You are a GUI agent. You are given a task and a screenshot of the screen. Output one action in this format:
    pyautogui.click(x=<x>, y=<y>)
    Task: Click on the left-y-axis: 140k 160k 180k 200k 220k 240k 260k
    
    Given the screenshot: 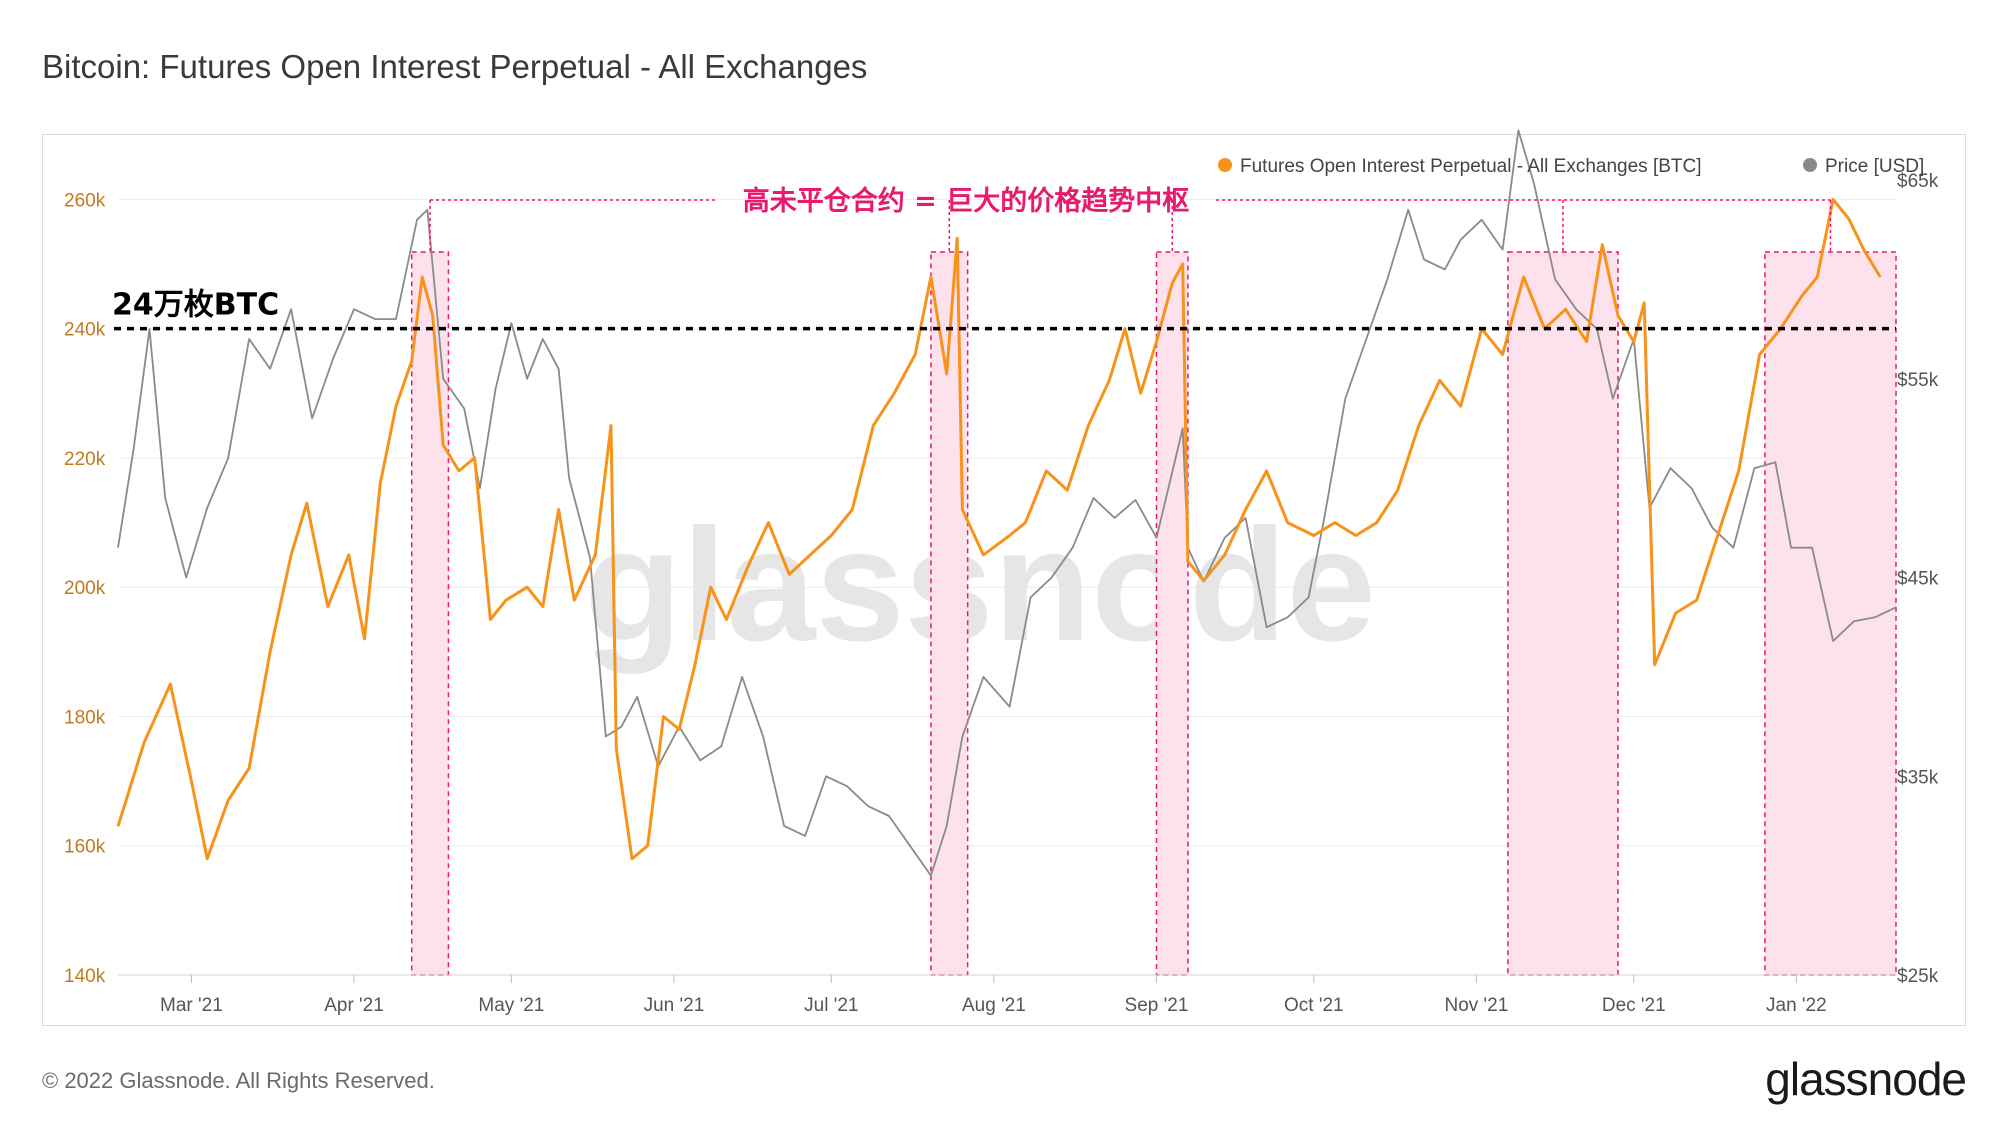 What is the action you would take?
    pyautogui.click(x=85, y=588)
    